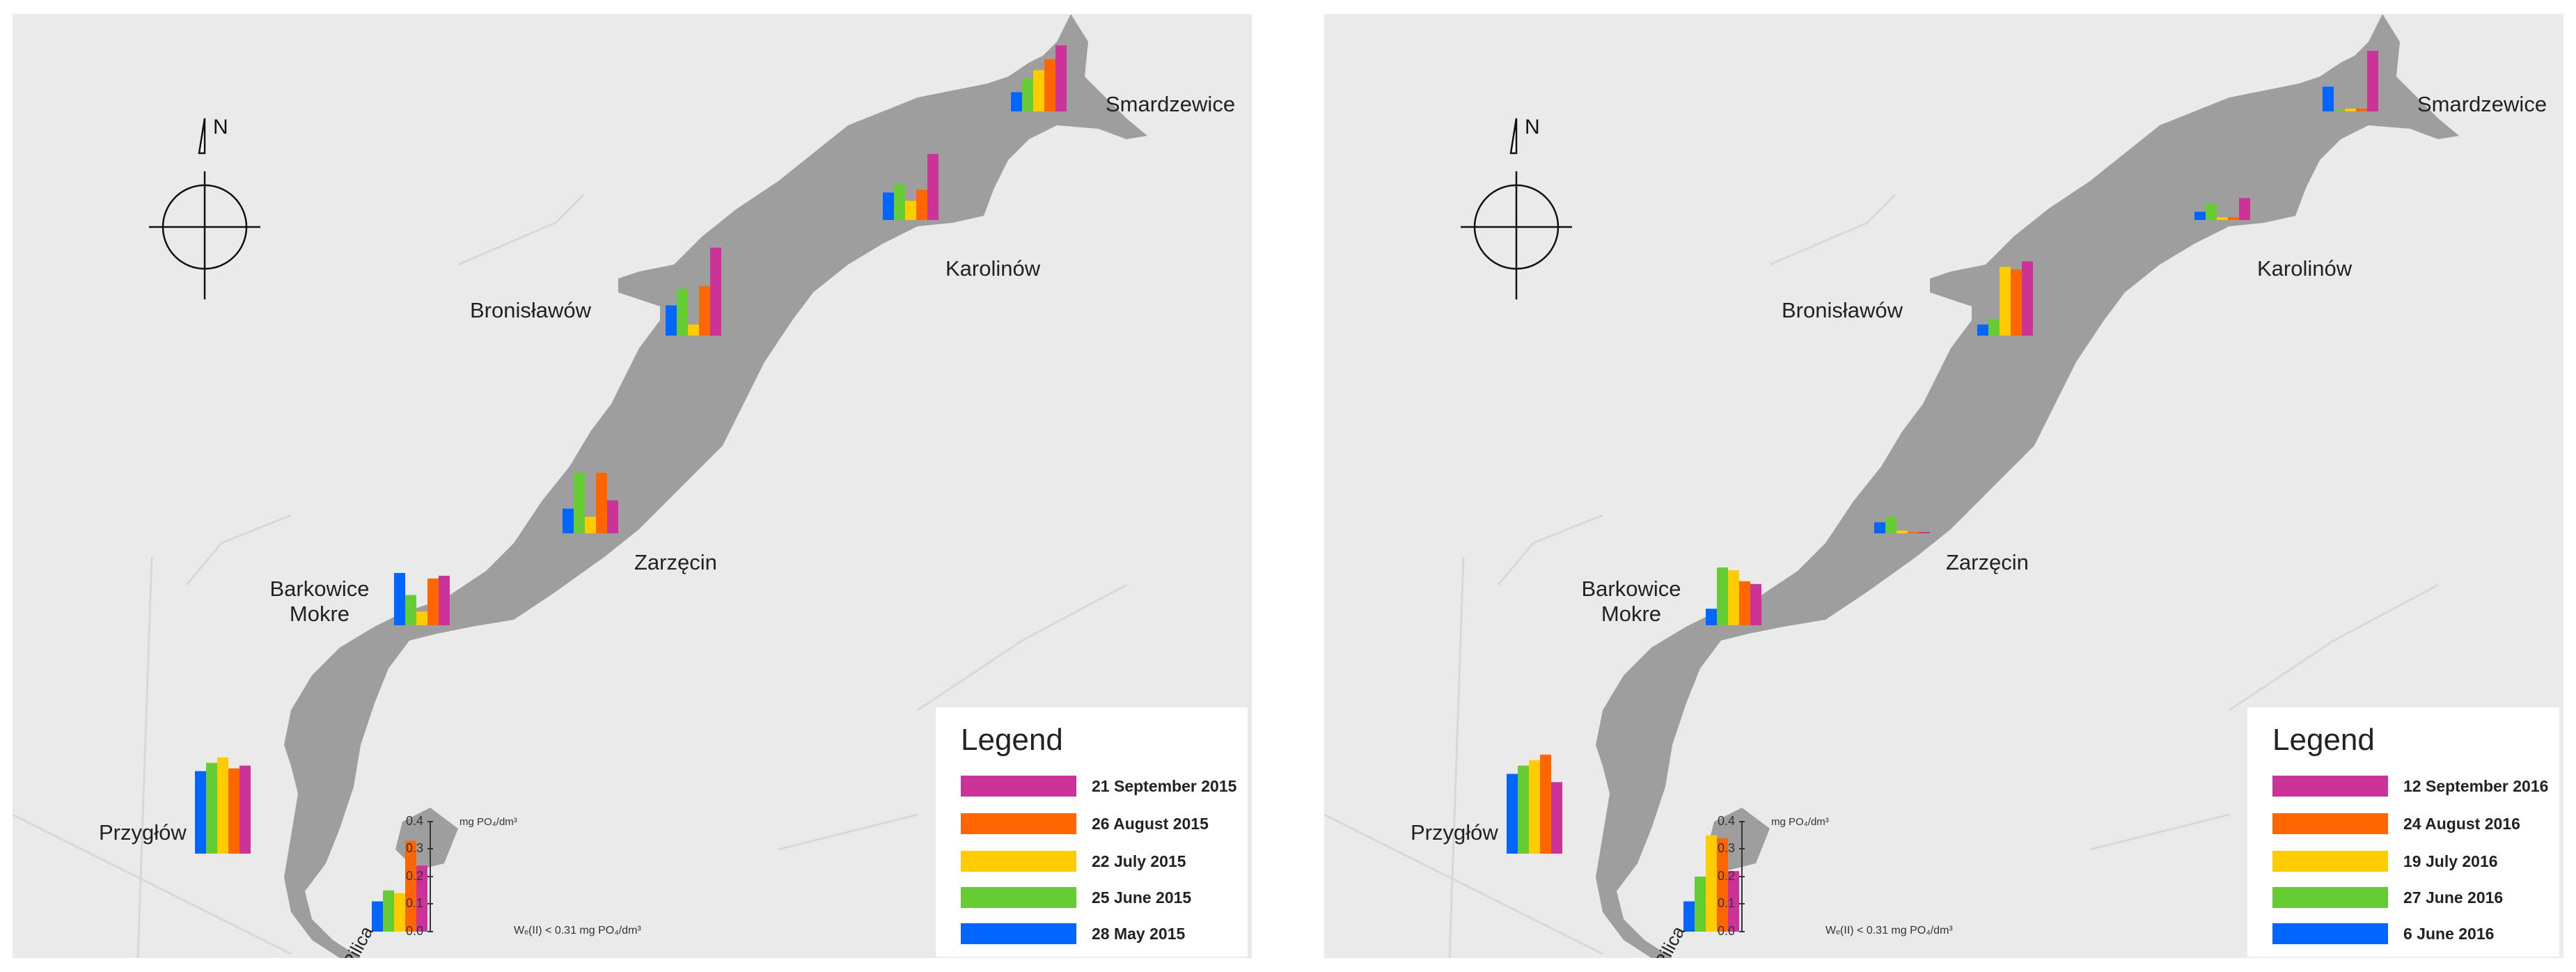 This screenshot has width=2576, height=972. What do you see at coordinates (2449, 934) in the screenshot?
I see `legend-label: 6 June 2016` at bounding box center [2449, 934].